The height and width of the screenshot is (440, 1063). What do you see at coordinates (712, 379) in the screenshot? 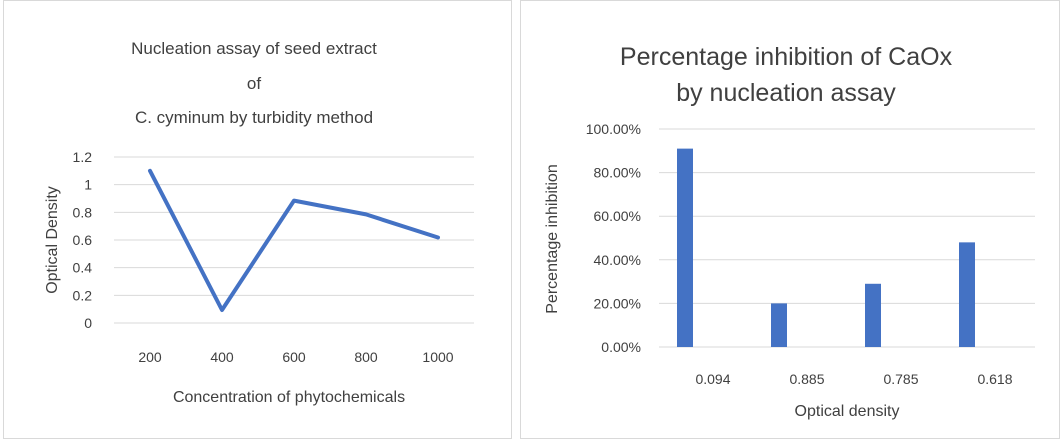
I see `bar-chart-x-tick-label: 0.094` at bounding box center [712, 379].